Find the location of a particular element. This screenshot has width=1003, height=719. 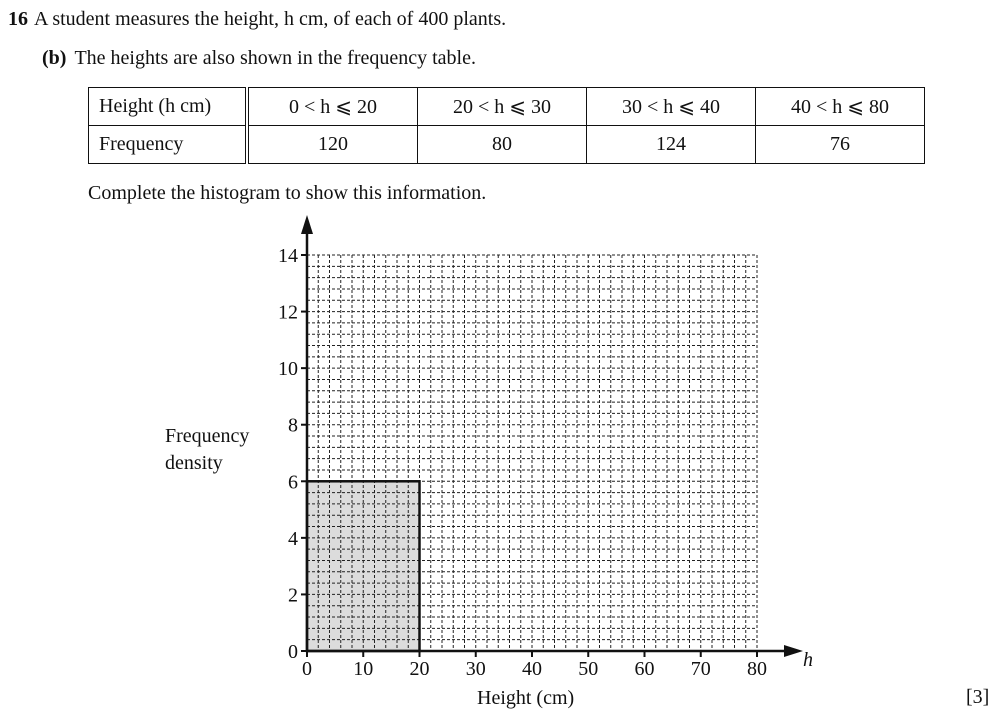

y-tick-label: 10 is located at coordinates (288, 369).